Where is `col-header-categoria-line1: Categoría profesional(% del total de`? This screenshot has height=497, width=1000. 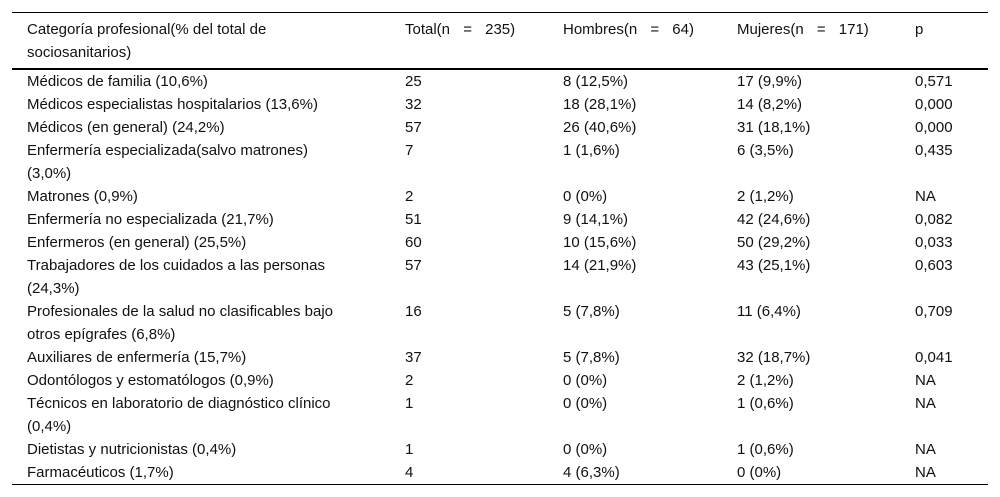
col-header-categoria-line1: Categoría profesional(% del total de is located at coordinates (147, 29).